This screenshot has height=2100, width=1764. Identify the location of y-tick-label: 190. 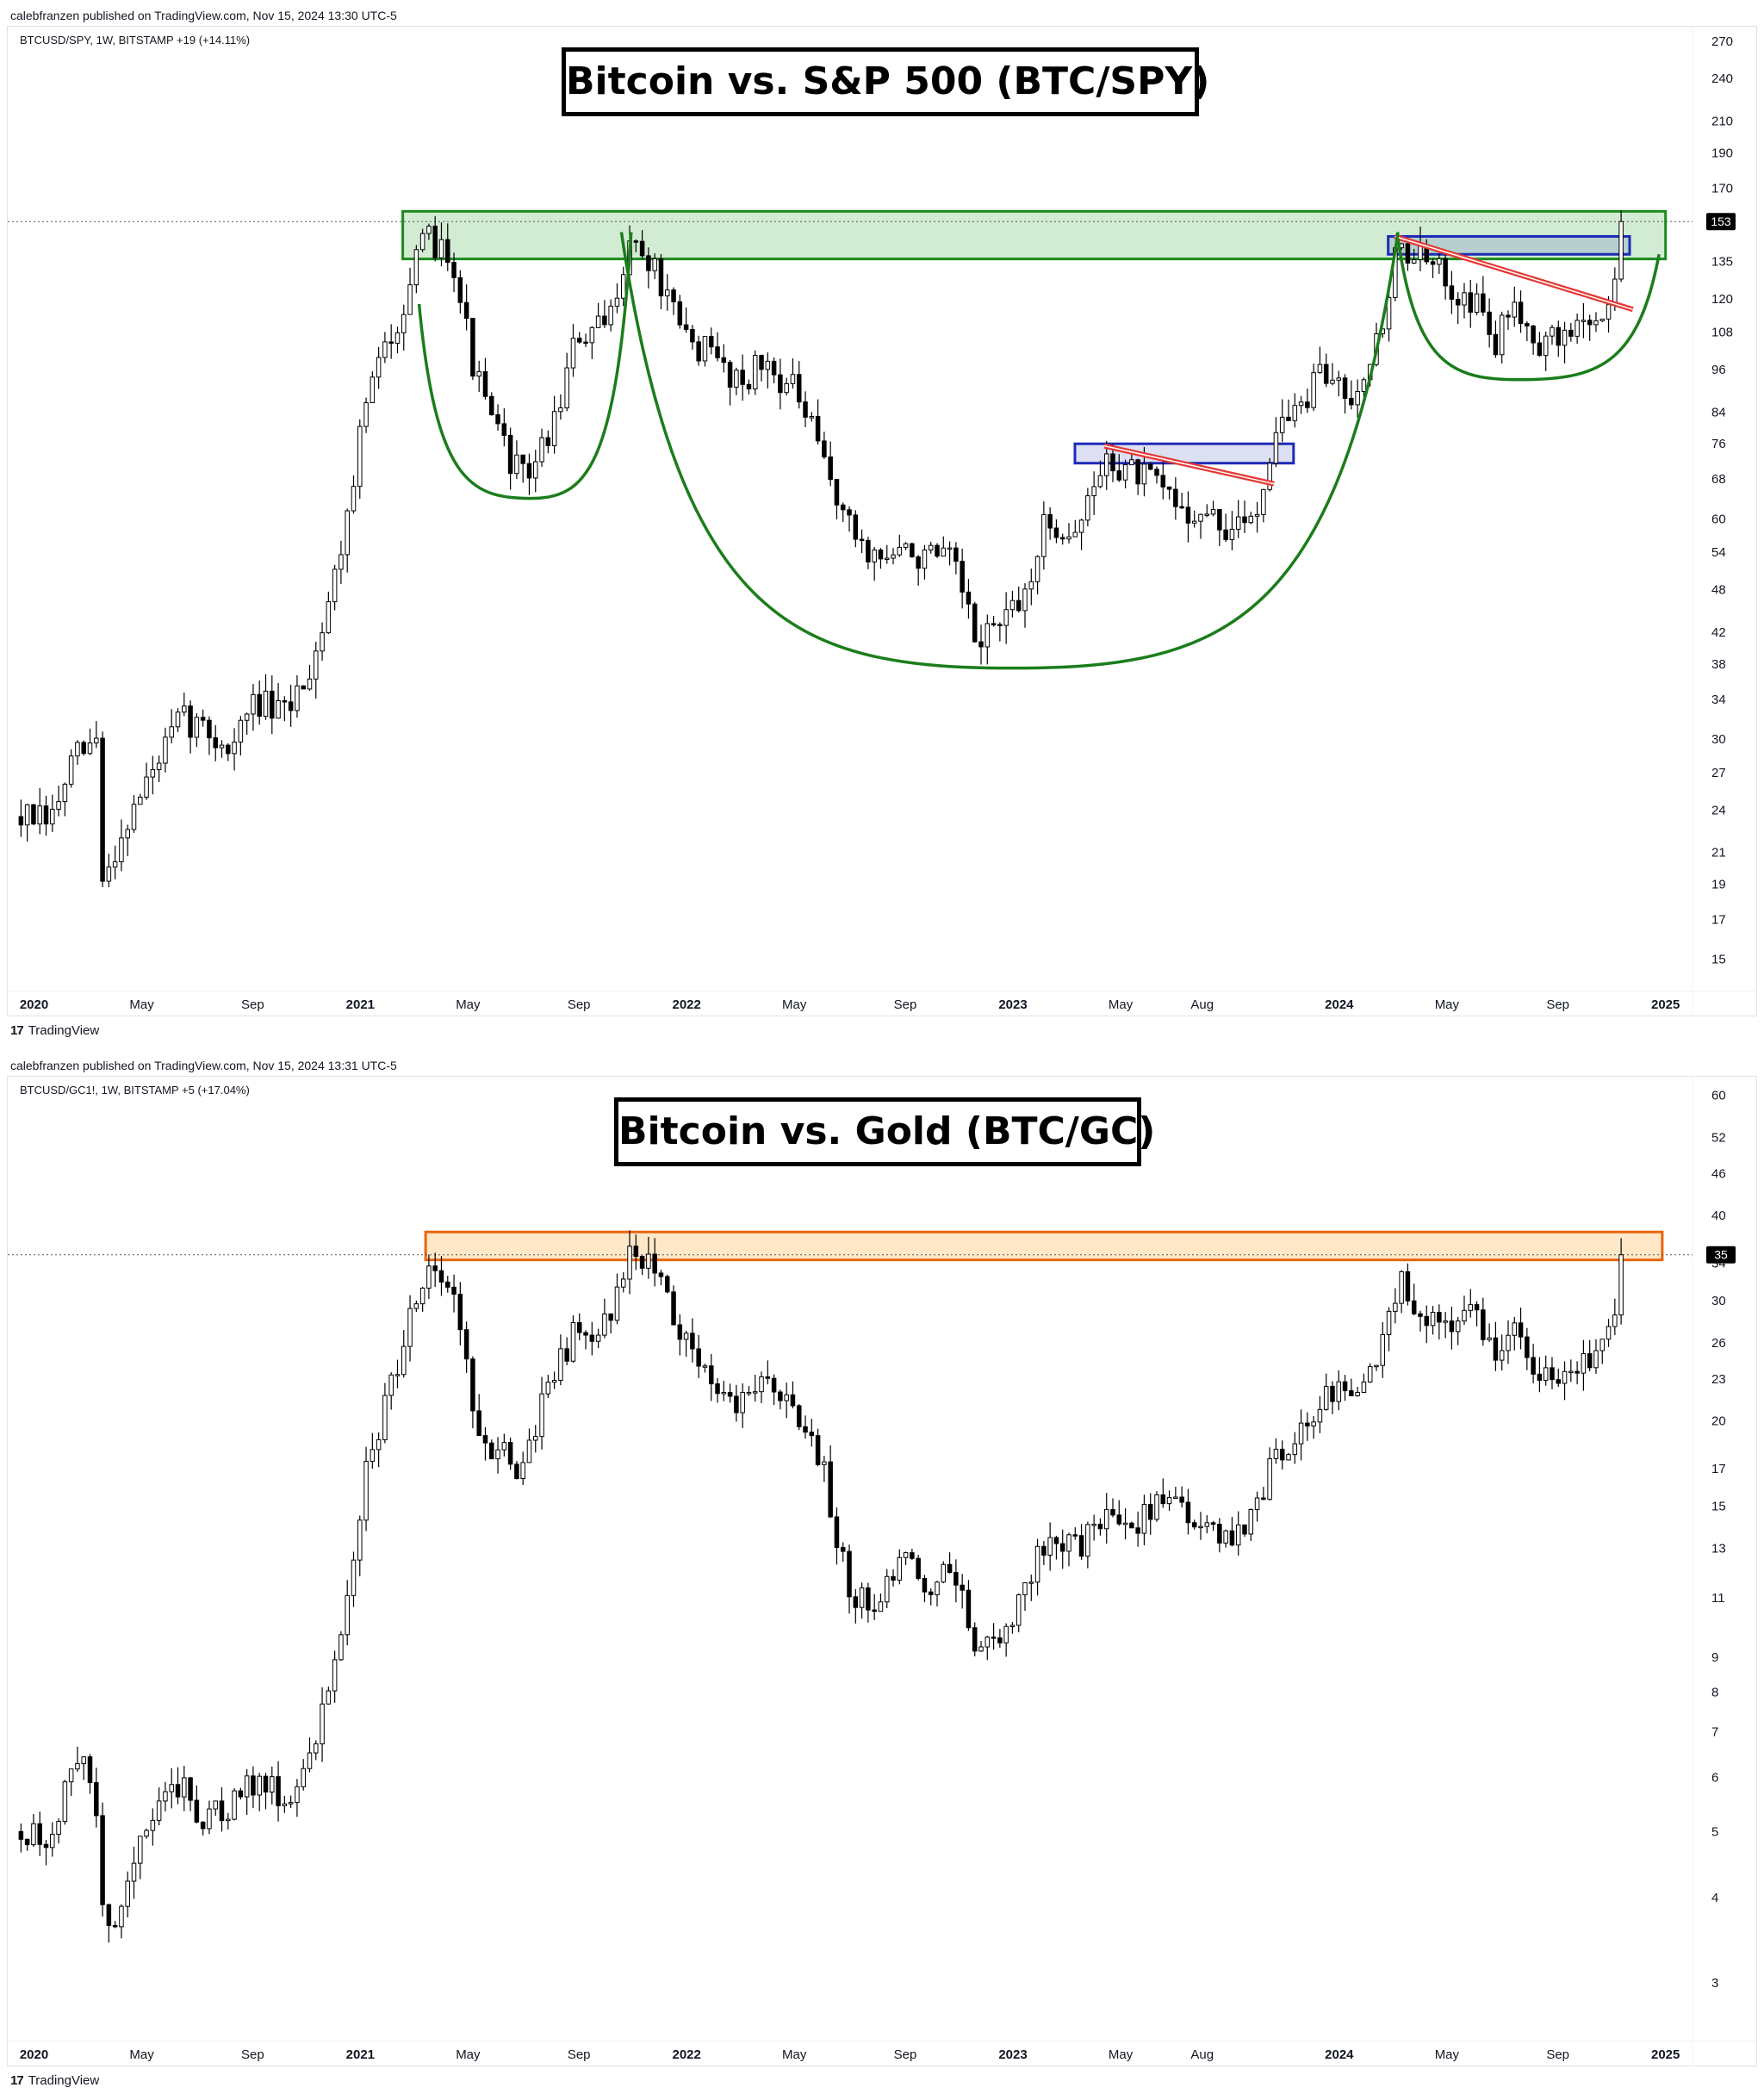
(1722, 153).